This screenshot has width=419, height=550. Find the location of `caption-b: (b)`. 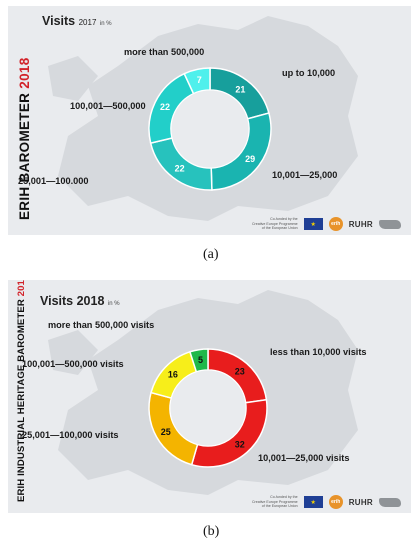

caption-b: (b) is located at coordinates (211, 531).